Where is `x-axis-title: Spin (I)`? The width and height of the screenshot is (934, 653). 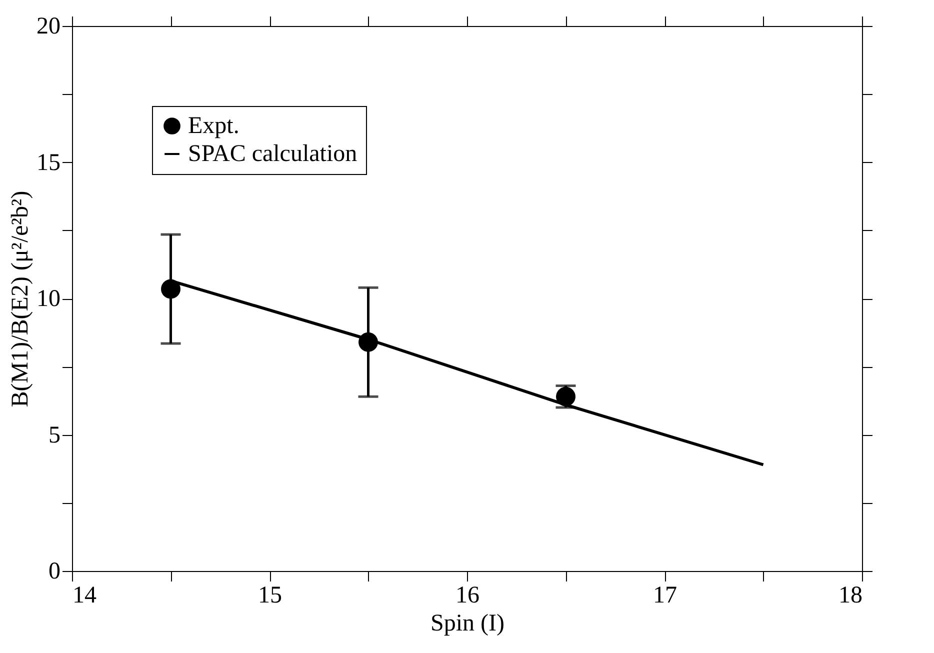
x-axis-title: Spin (I) is located at coordinates (467, 623).